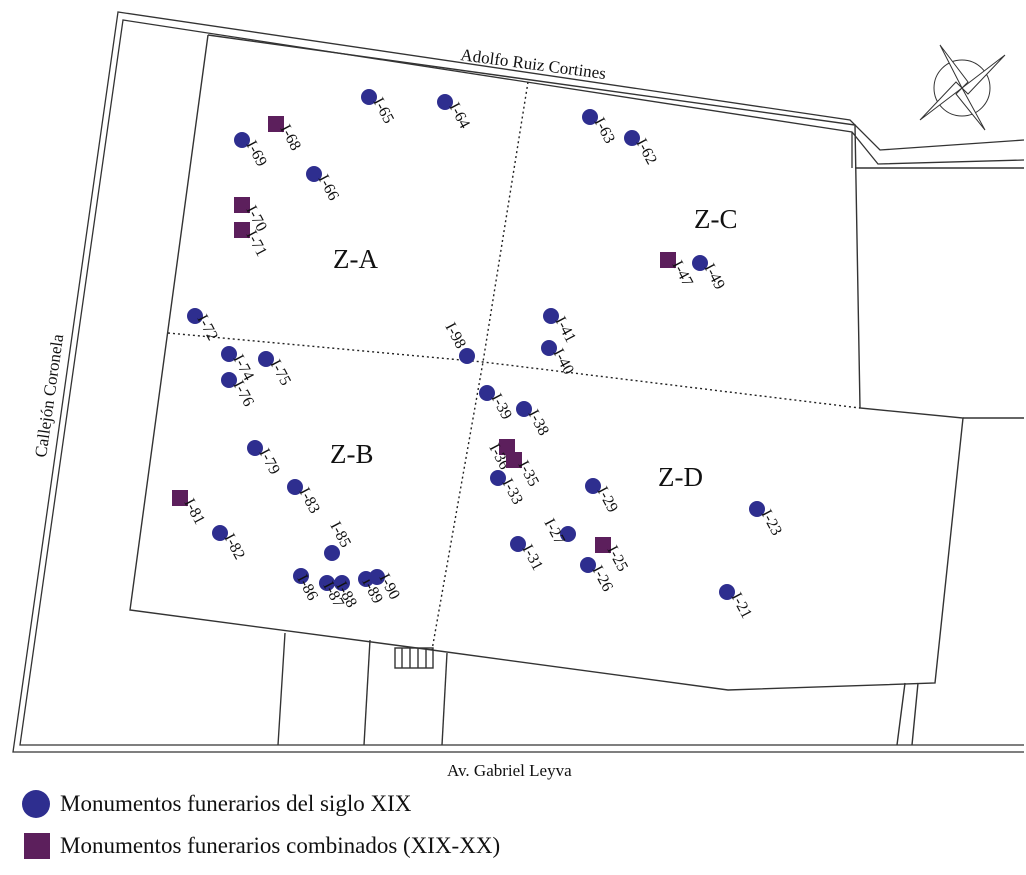 The height and width of the screenshot is (875, 1026). I want to click on monument-i-79: I-79, so click(265, 458).